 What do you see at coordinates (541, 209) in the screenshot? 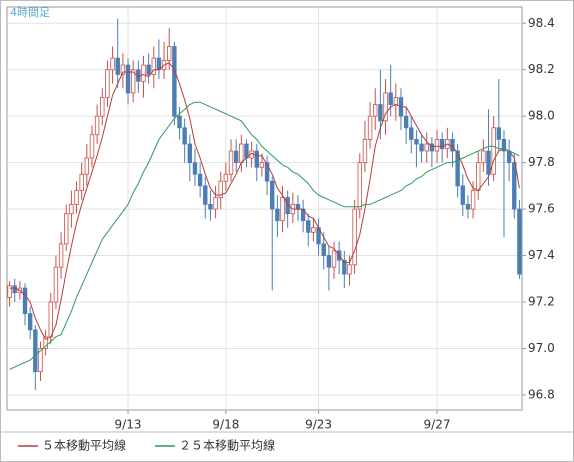
I see `y-tick-label: 97.6` at bounding box center [541, 209].